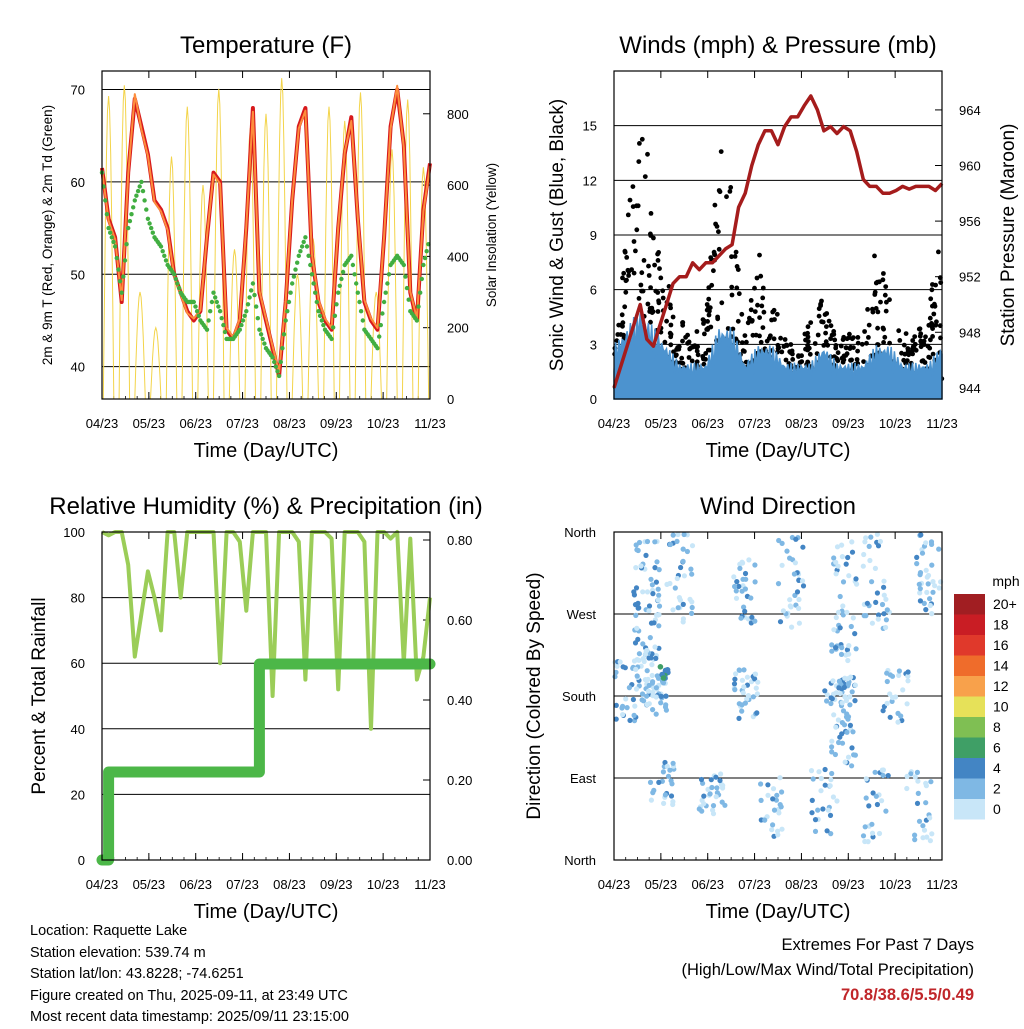  Describe the element at coordinates (336, 884) in the screenshot. I see `x-tick-label: 09/23` at that location.